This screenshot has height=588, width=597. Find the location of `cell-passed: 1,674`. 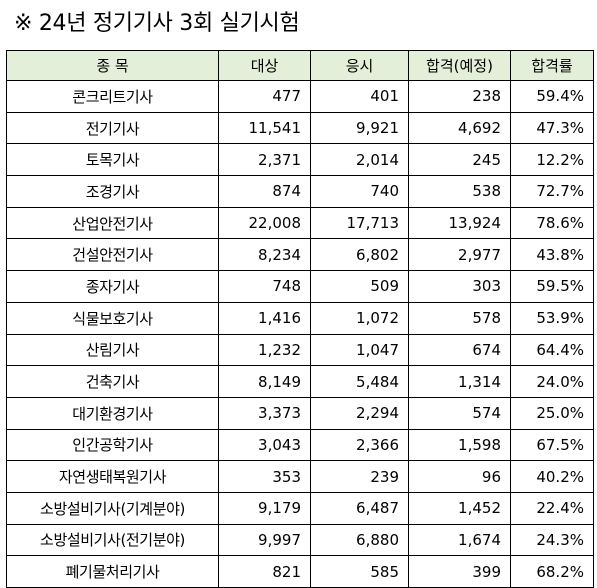

cell-passed: 1,674 is located at coordinates (459, 540).